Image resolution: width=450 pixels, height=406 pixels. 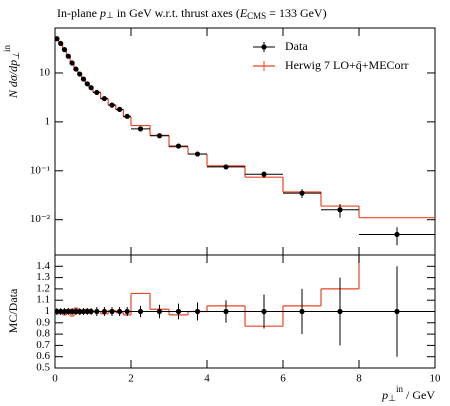 What do you see at coordinates (419, 395) in the screenshot?
I see `label-part: / GeV` at bounding box center [419, 395].